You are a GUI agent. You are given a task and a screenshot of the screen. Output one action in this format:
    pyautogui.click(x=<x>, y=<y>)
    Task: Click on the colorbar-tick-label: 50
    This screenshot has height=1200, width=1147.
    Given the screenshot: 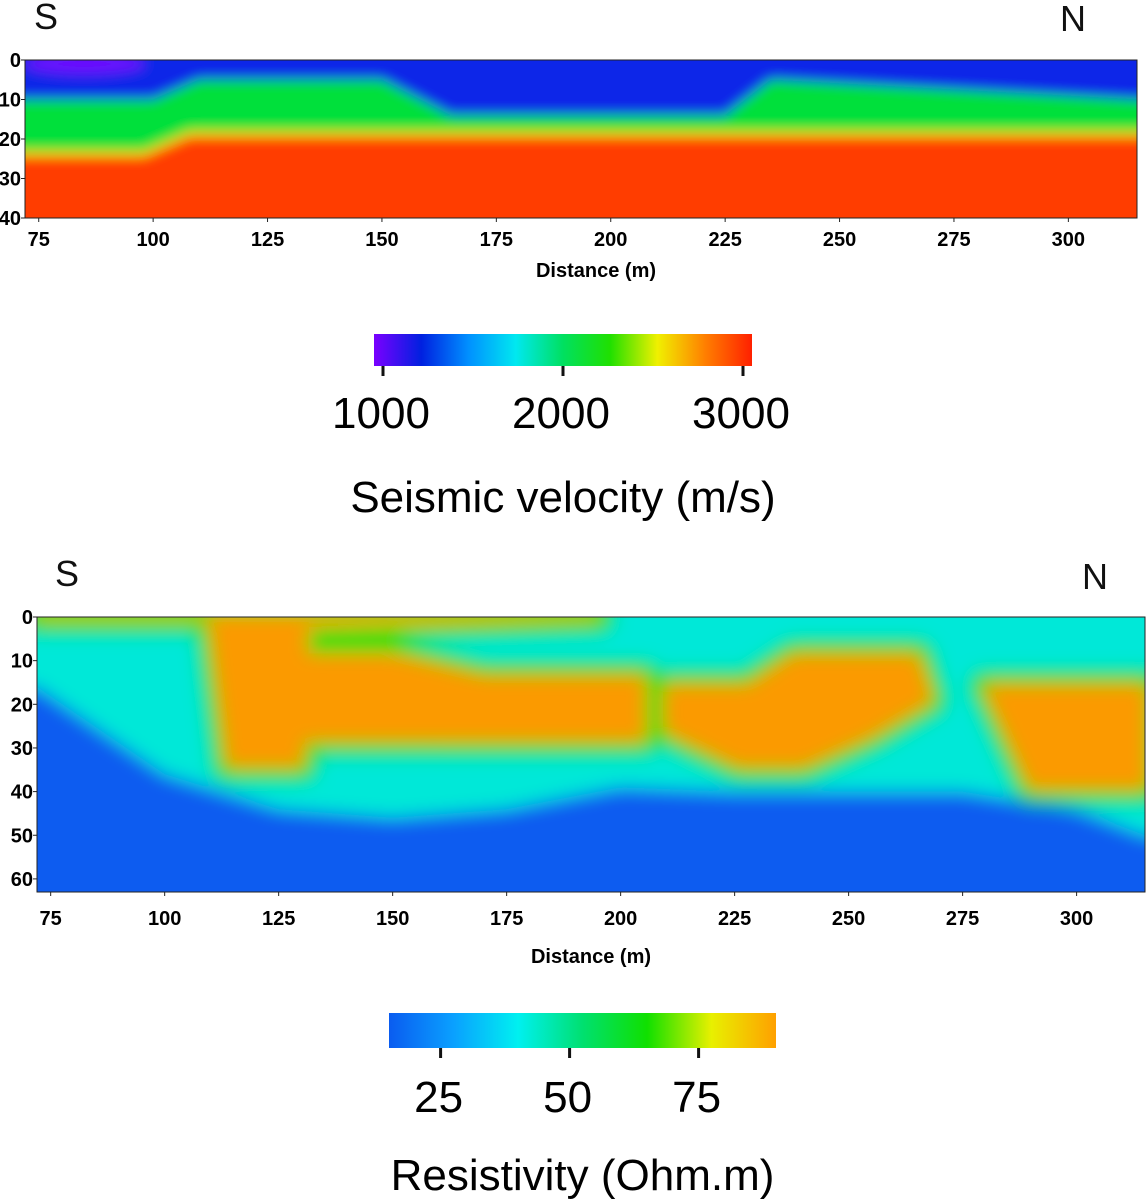 What is the action you would take?
    pyautogui.click(x=567, y=1097)
    